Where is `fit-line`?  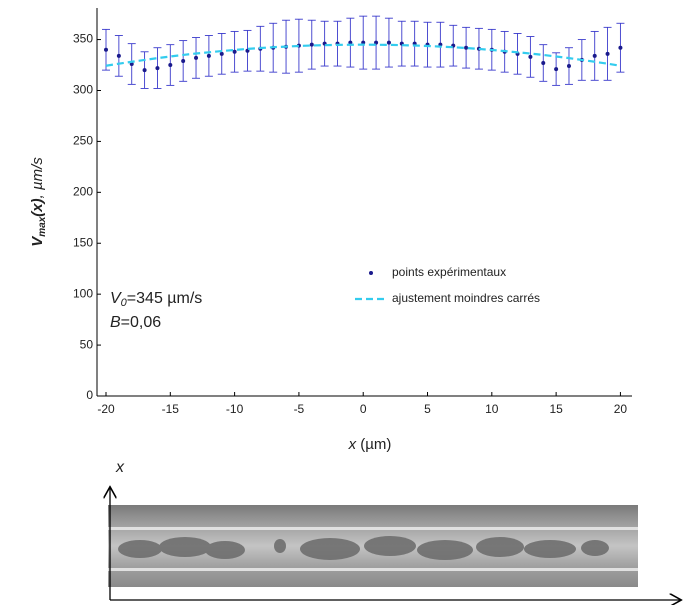 fit-line is located at coordinates (363, 55).